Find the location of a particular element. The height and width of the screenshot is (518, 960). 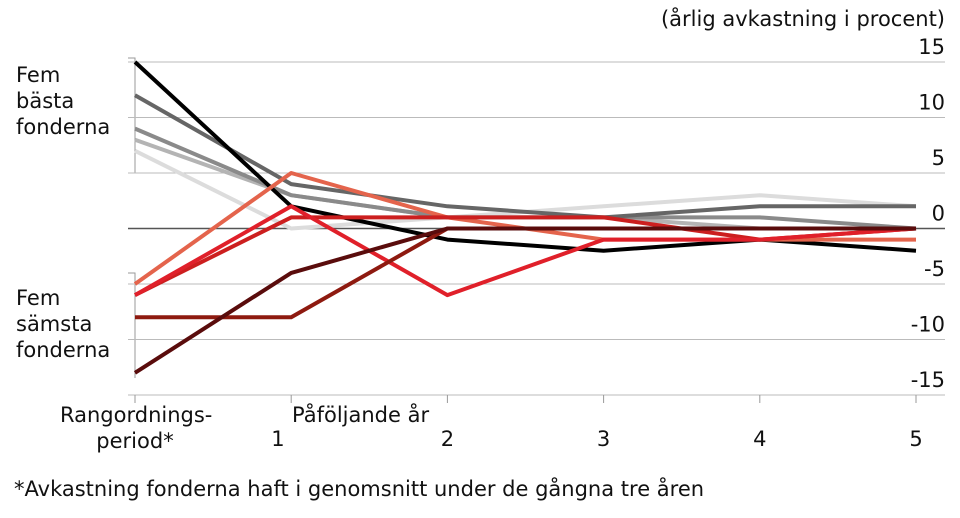

group-label: Fem bästa fonderna is located at coordinates (63, 101).